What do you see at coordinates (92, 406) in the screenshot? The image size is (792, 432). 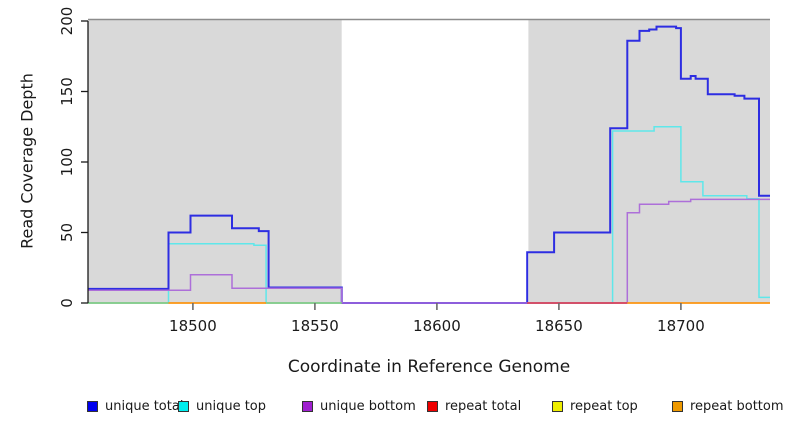 I see `unique-total-swatch-icon` at bounding box center [92, 406].